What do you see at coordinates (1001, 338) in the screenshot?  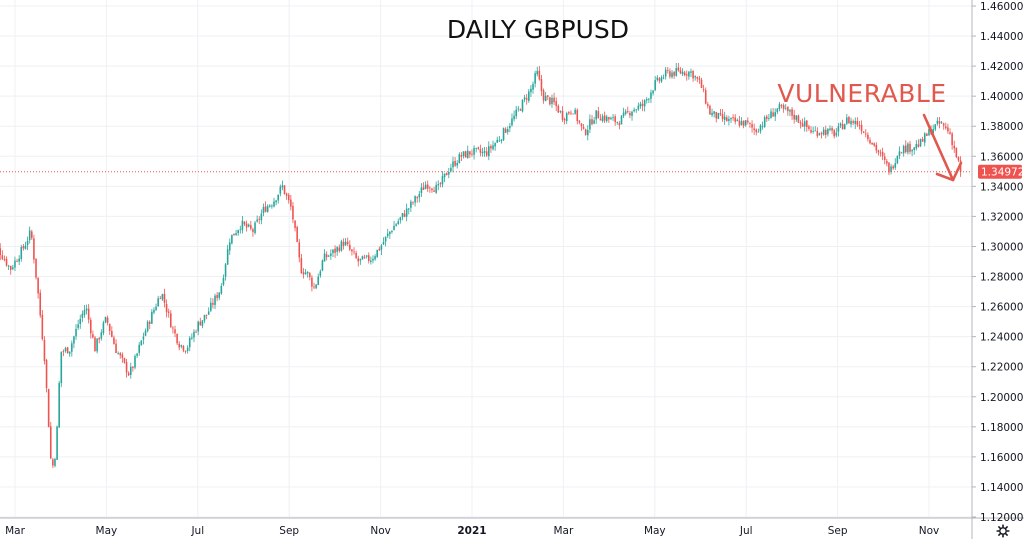 I see `y-tick-label: 1.24000` at bounding box center [1001, 338].